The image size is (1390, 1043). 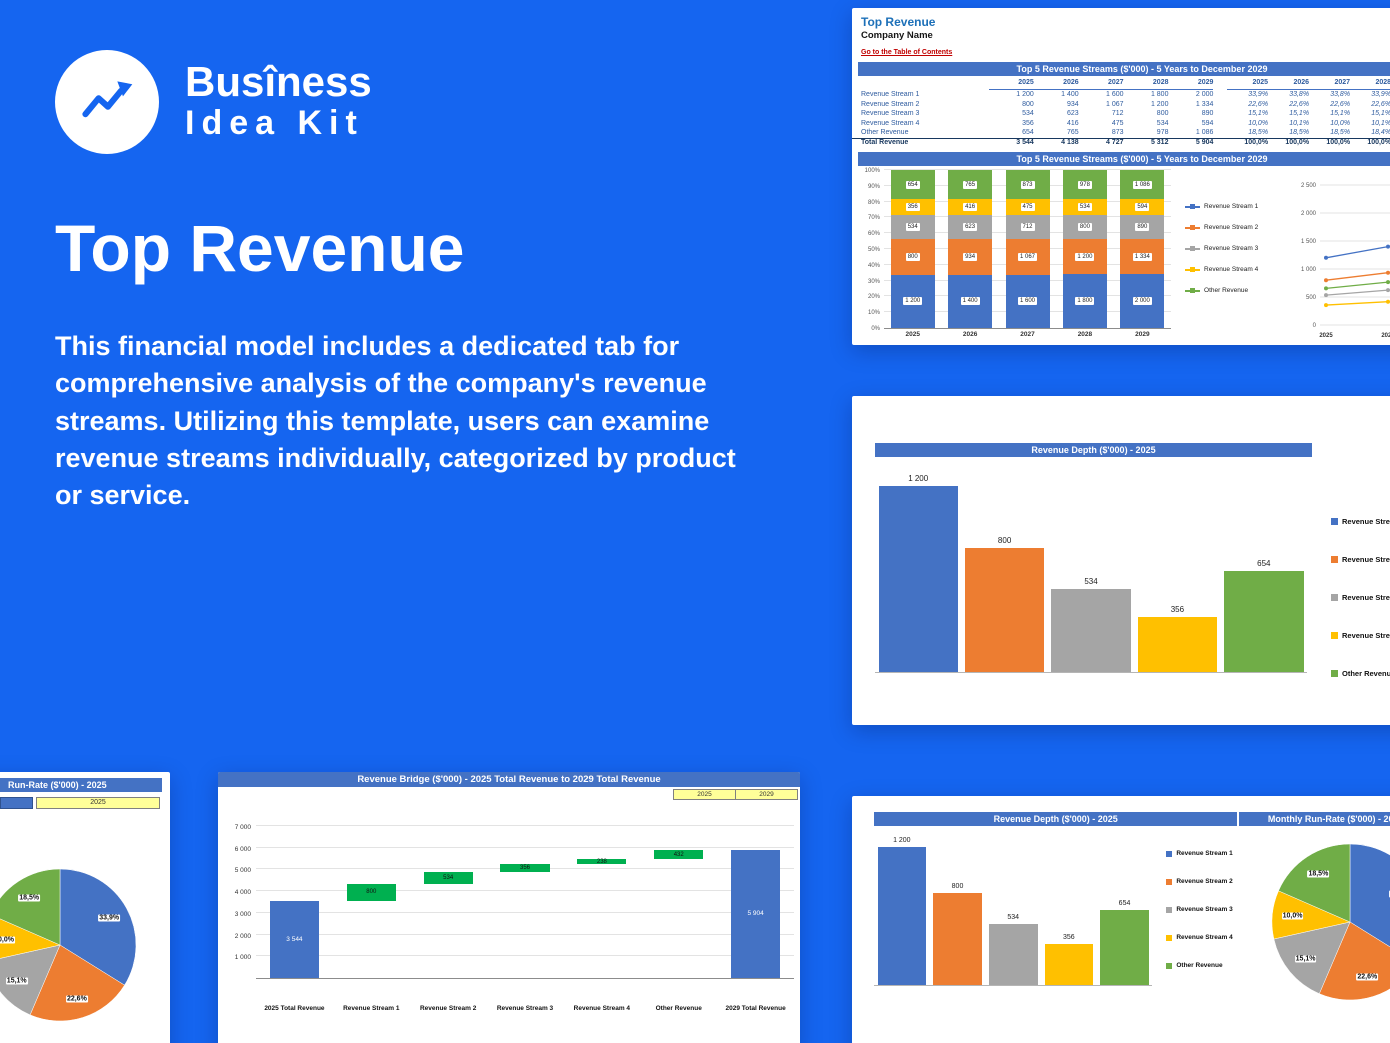 I want to click on bar-value-label: 800, so click(x=371, y=892).